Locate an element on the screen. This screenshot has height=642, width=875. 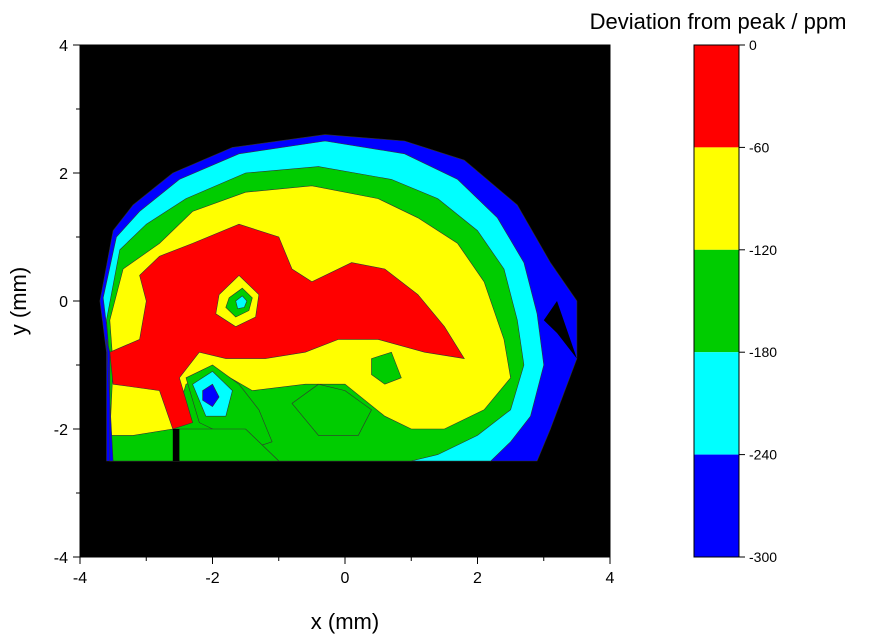
colorbar-frame is located at coordinates (716, 301).